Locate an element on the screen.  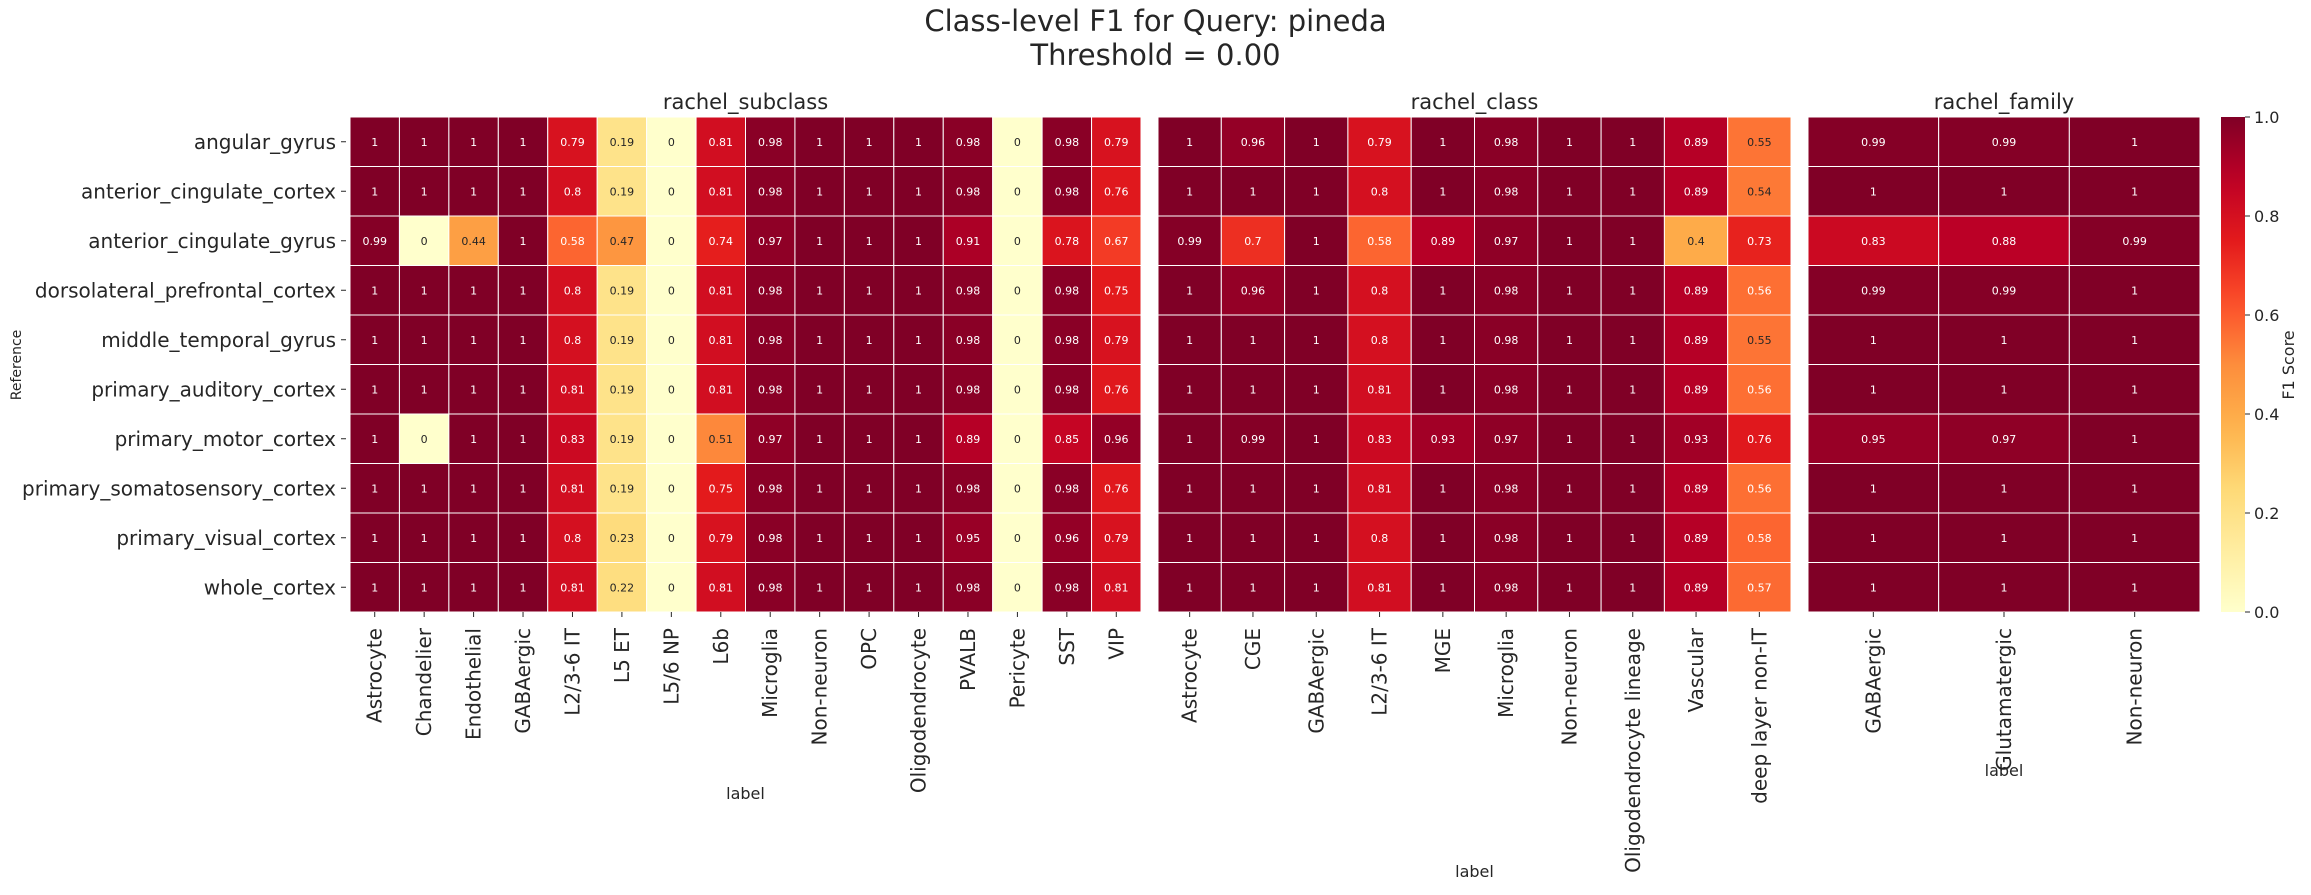
cell-value-label: 0.83 is located at coordinates (572, 439).